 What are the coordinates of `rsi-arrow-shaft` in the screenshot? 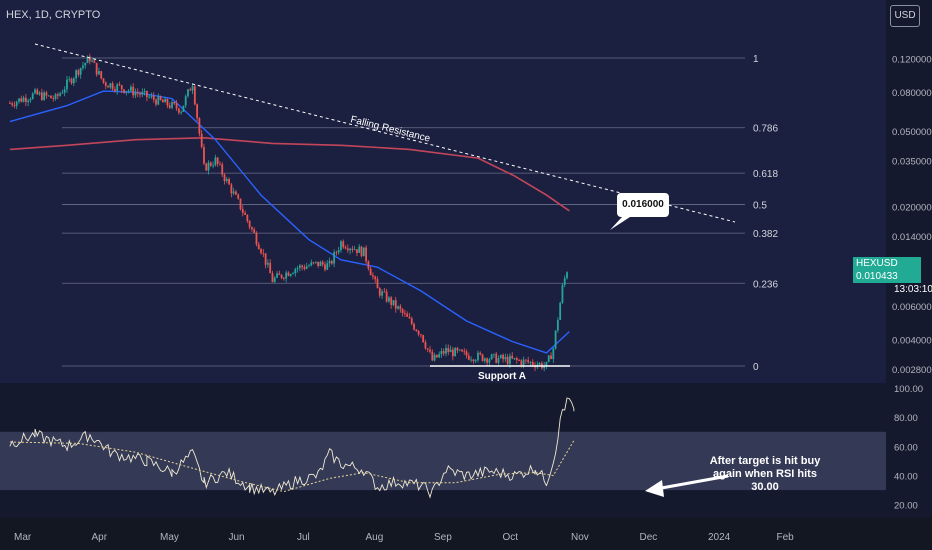 It's located at (692, 482).